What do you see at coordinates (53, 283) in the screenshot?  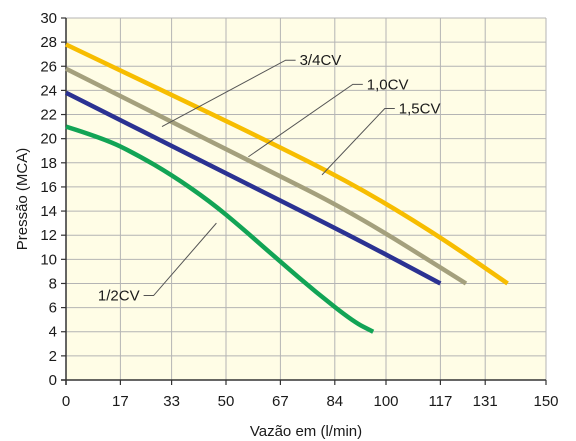 I see `y-tick-label: 8` at bounding box center [53, 283].